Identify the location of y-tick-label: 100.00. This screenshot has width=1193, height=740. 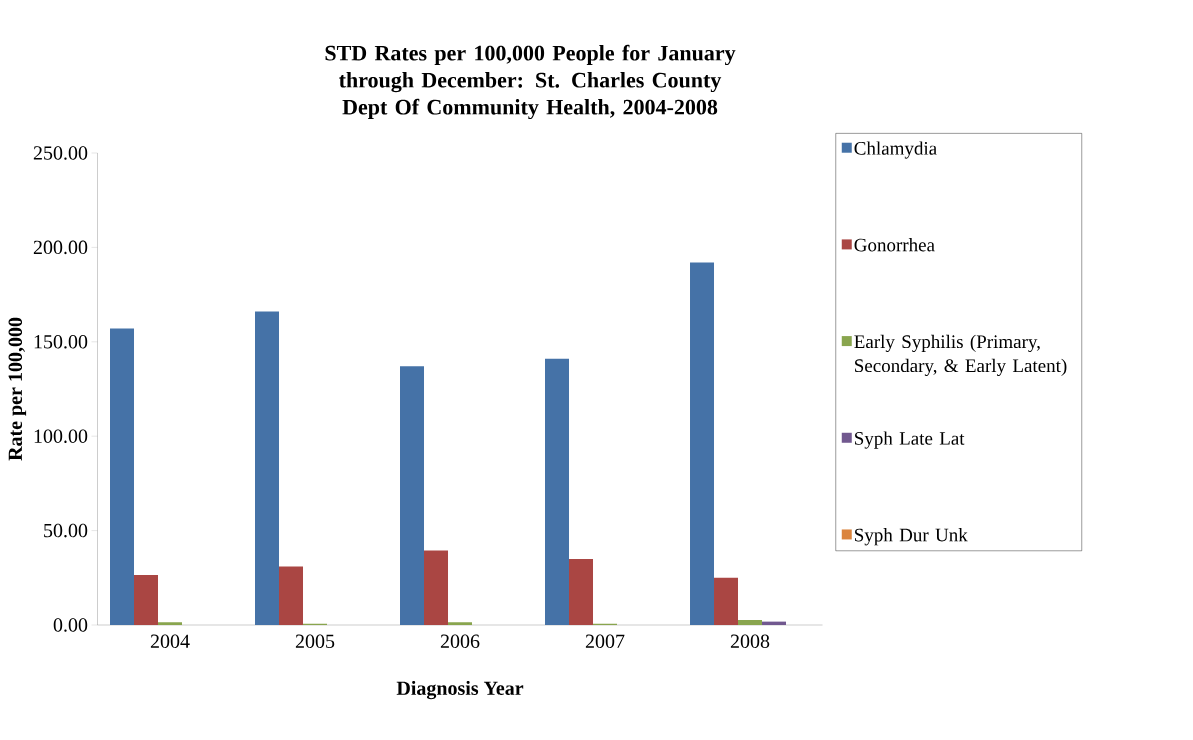
(61, 436).